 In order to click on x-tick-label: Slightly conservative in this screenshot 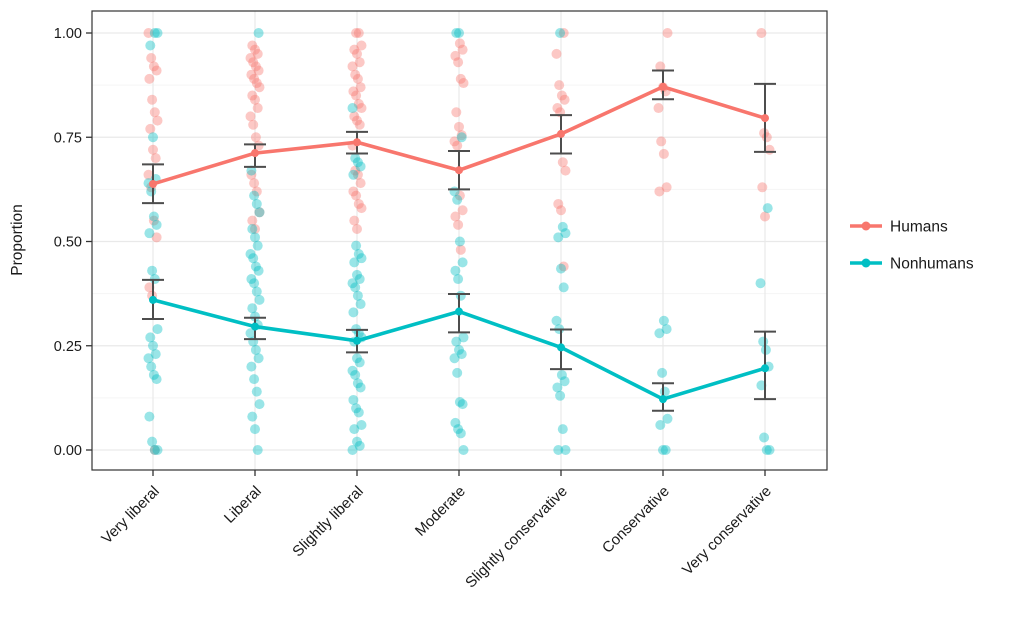, I will do `click(516, 537)`.